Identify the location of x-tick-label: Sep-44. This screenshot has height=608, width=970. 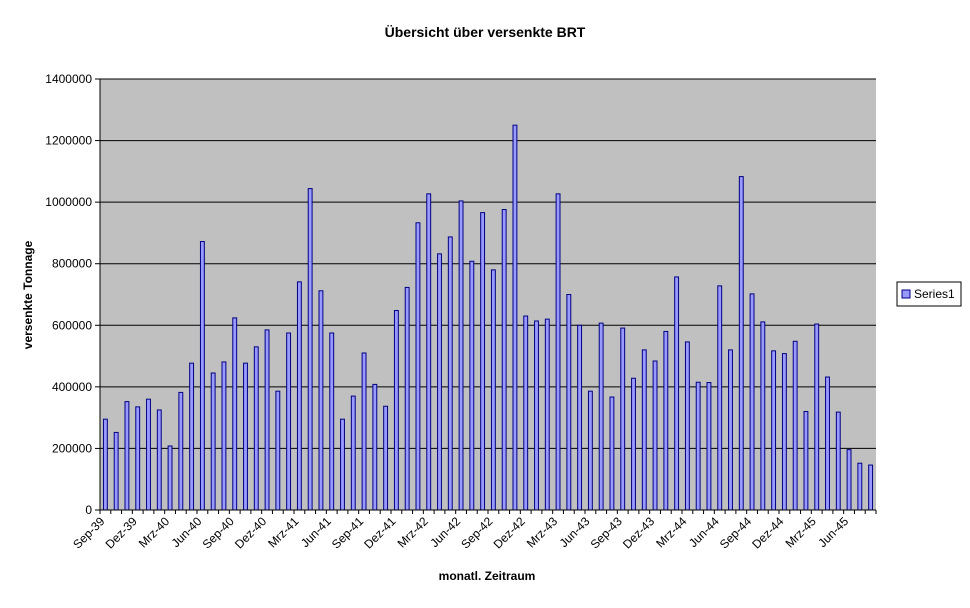
(735, 532).